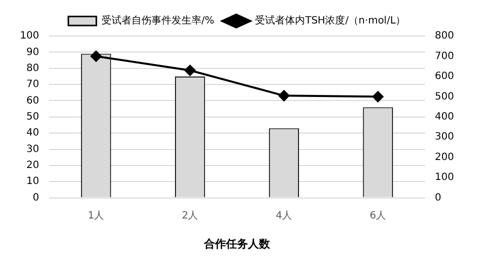 This screenshot has height=263, width=478. What do you see at coordinates (33, 100) in the screenshot?
I see `y-tick-label: 60` at bounding box center [33, 100].